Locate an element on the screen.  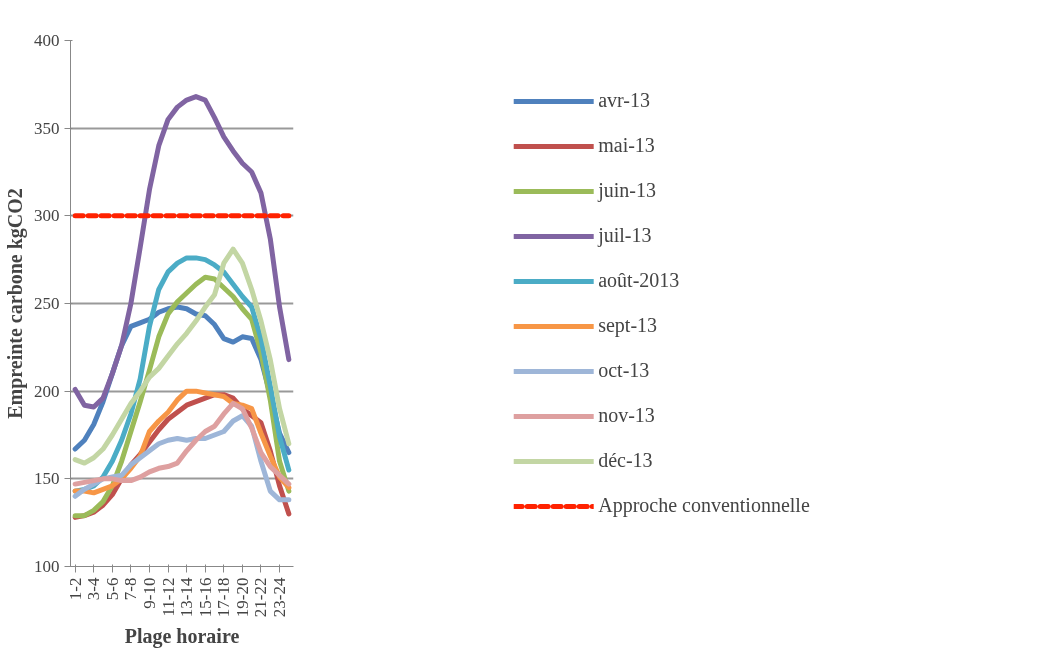
y-tick-label: 300 is located at coordinates (47, 216).